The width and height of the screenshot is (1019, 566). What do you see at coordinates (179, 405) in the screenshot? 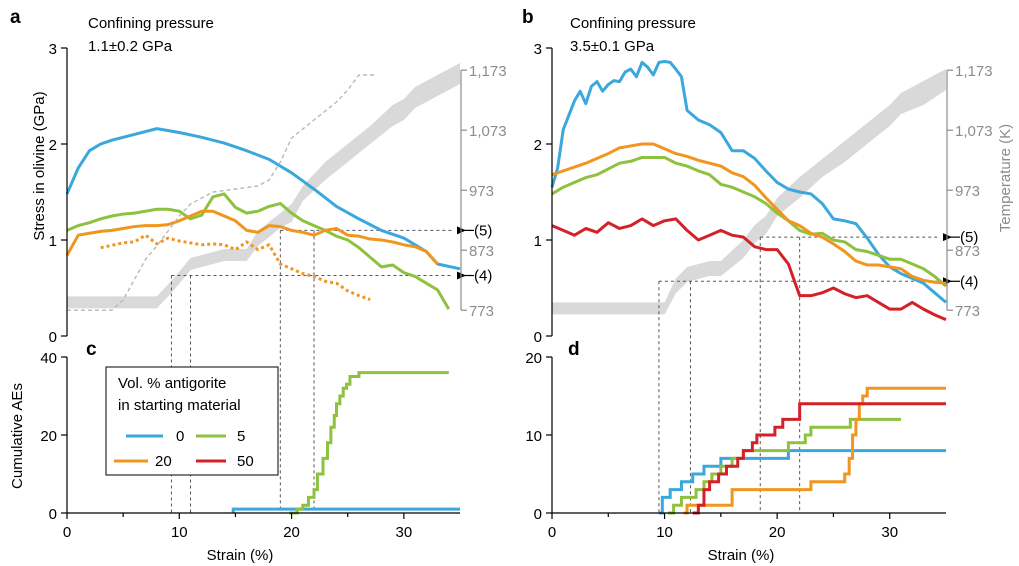
I see `legend-title-line2: in starting material` at bounding box center [179, 405].